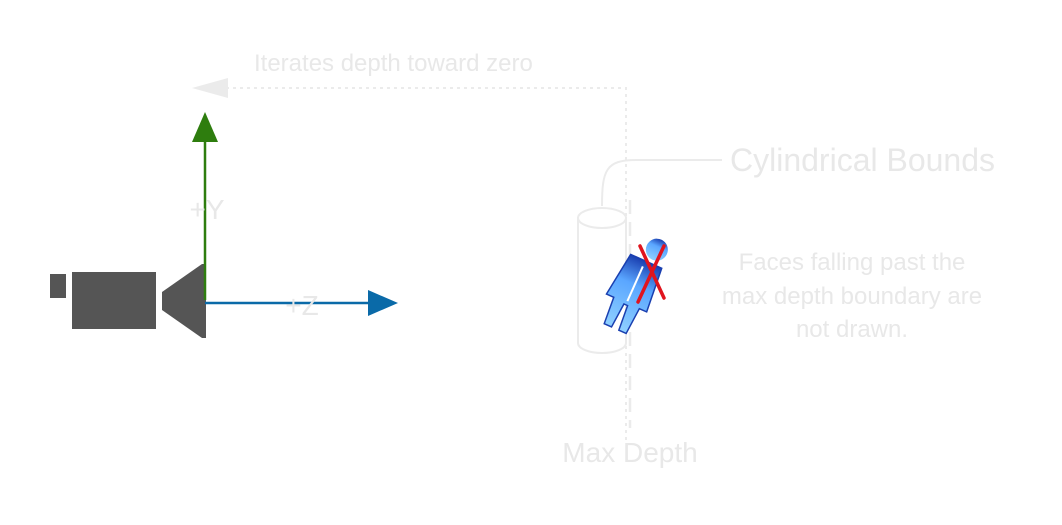 The height and width of the screenshot is (525, 1062). Describe the element at coordinates (114, 300) in the screenshot. I see `camera-body` at that location.